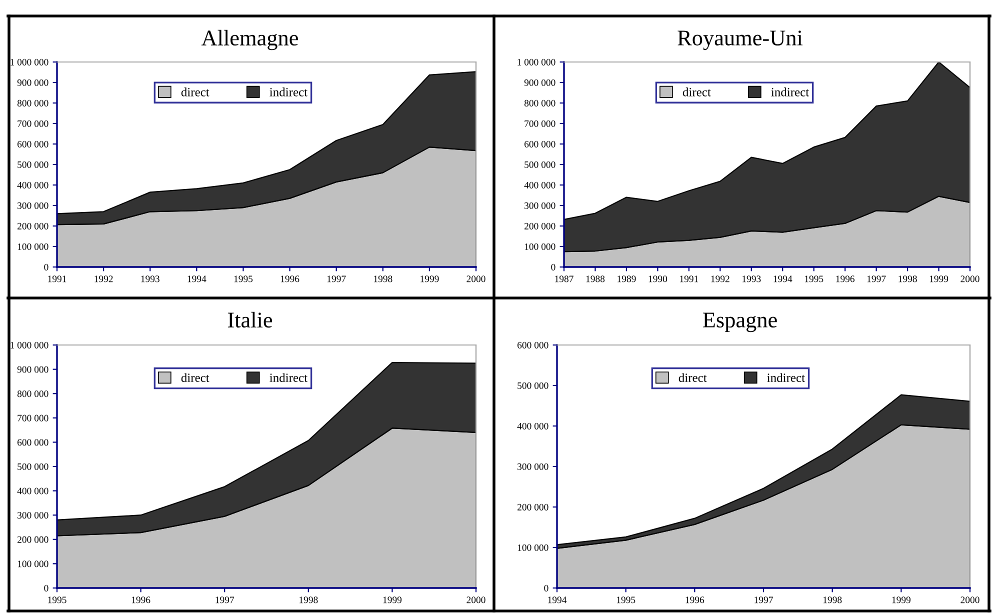 This screenshot has width=993, height=613. Describe the element at coordinates (627, 279) in the screenshot. I see `x-tick-label: 1989` at that location.